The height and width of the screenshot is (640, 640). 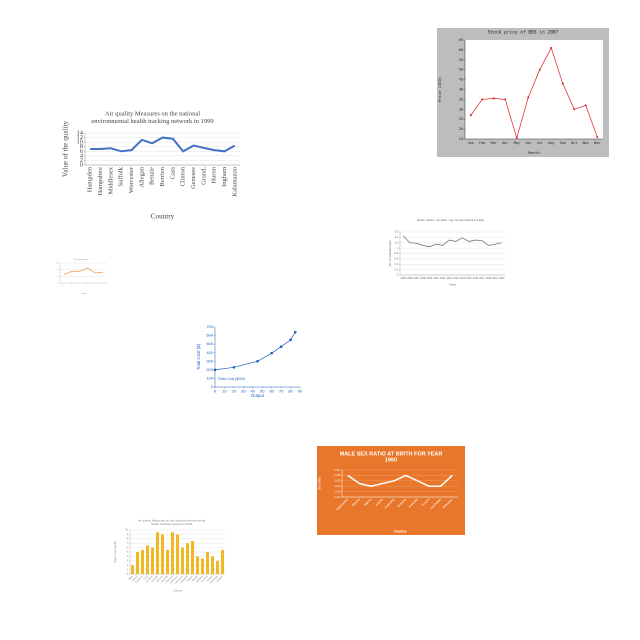 I want to click on y-tick-label: 2, so click(x=128, y=565).